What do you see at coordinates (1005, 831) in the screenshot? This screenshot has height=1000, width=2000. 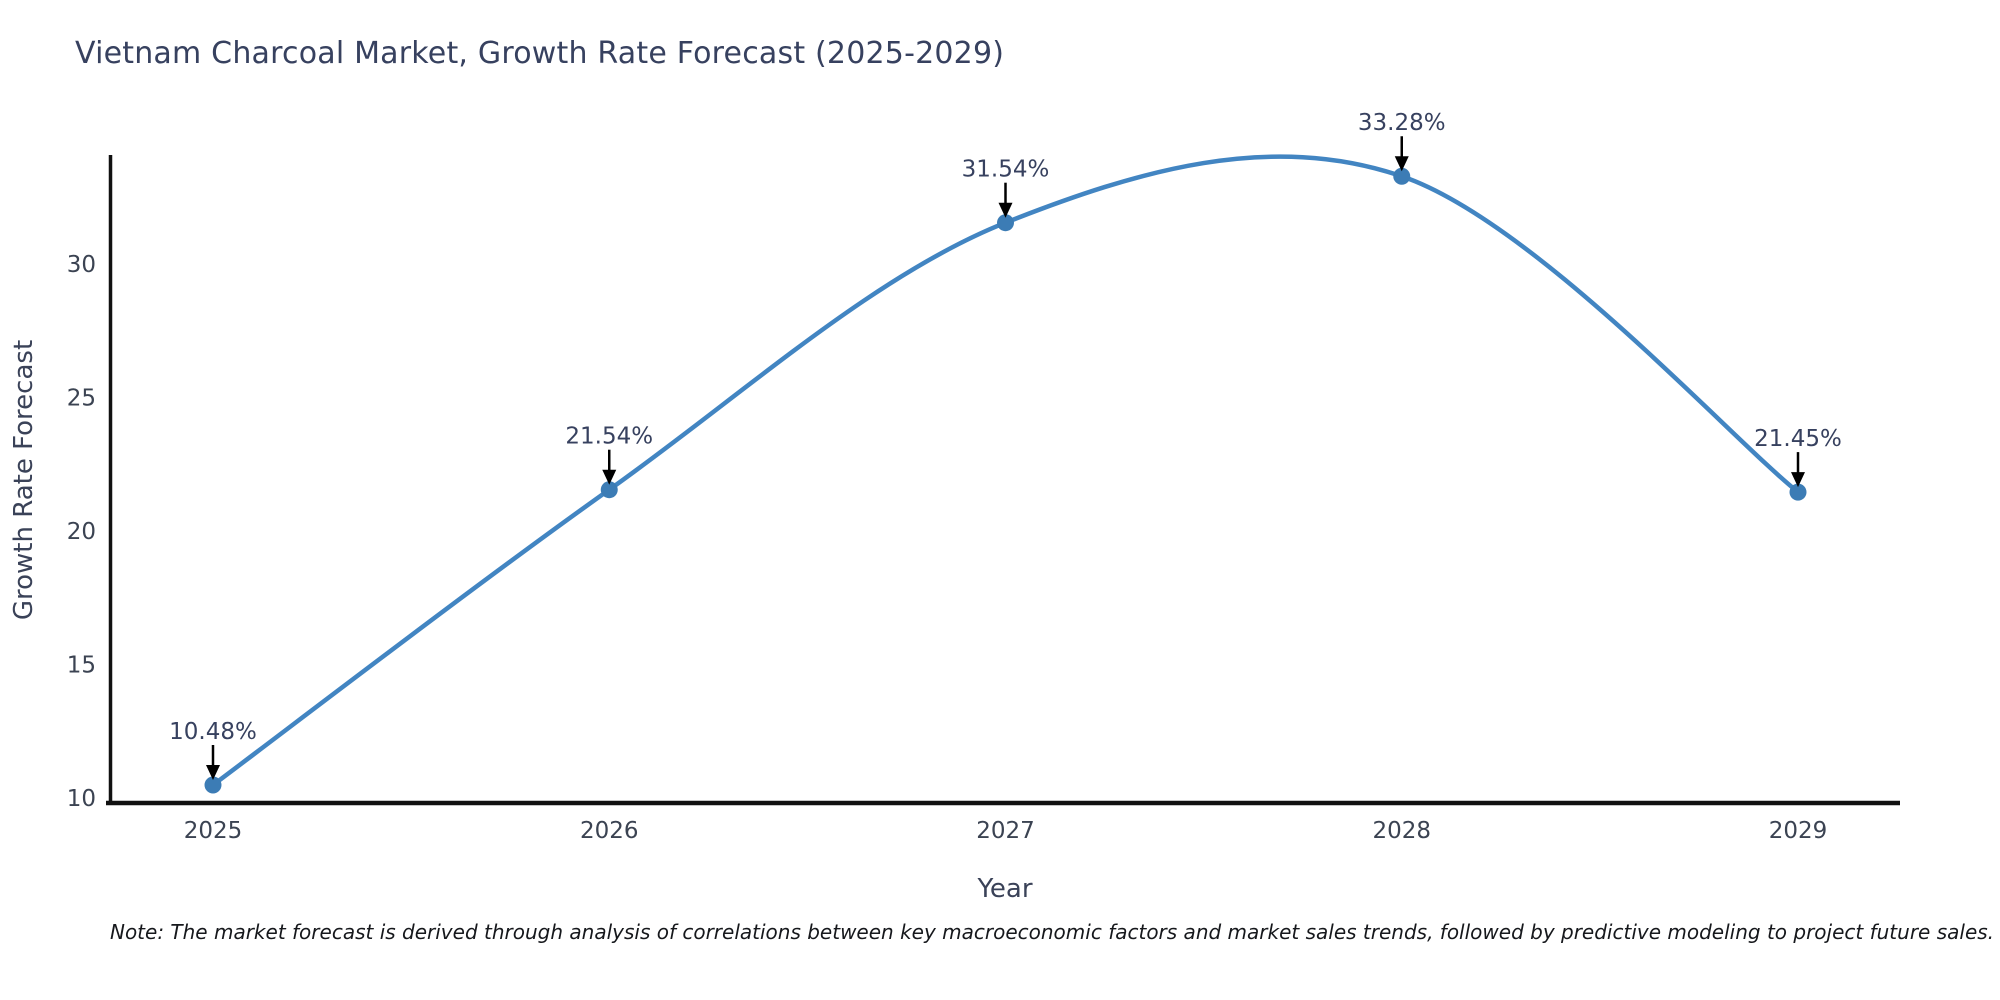 I see `x-tick-label: 2027` at bounding box center [1005, 831].